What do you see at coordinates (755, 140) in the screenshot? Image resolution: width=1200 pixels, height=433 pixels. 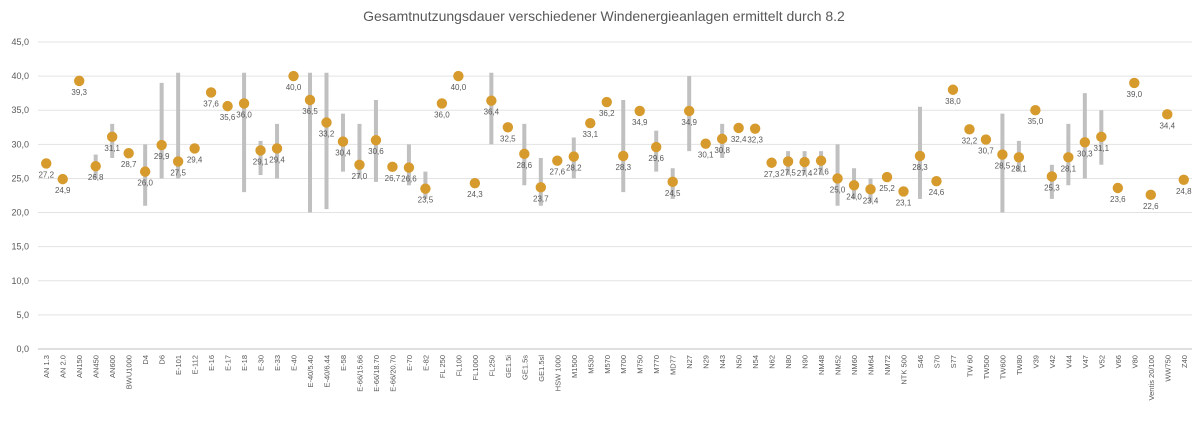 I see `data-label: 32,3` at bounding box center [755, 140].